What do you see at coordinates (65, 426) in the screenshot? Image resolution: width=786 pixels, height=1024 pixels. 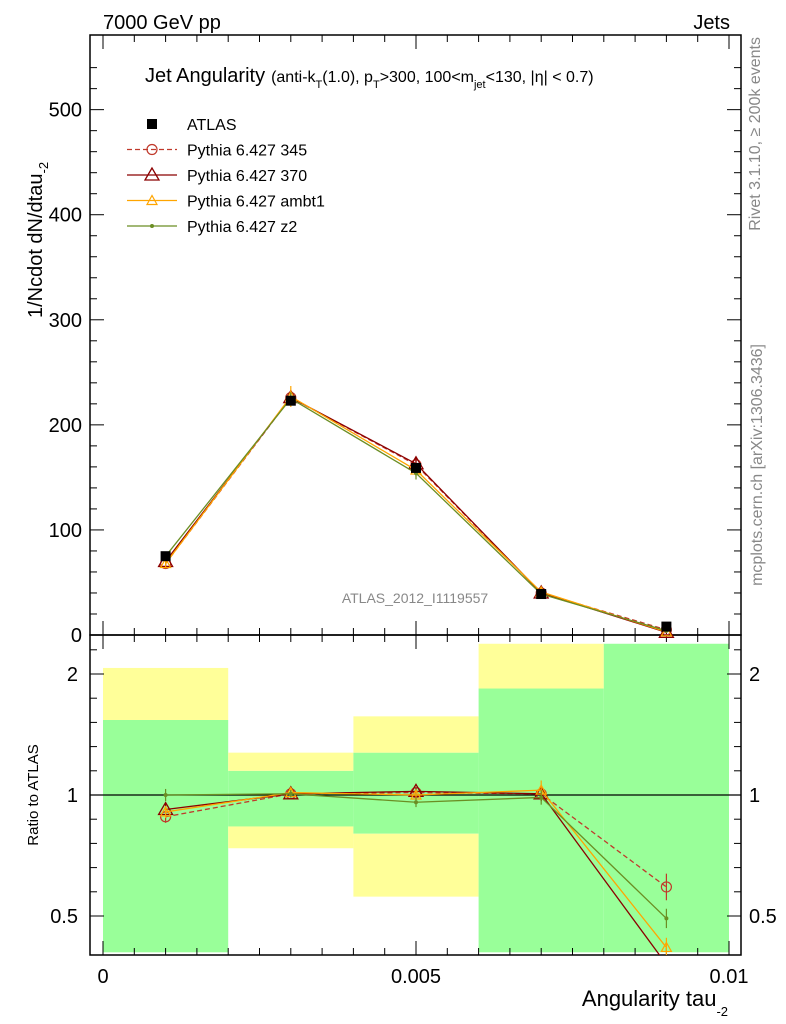 I see `main-ytick-label: 200` at bounding box center [65, 426].